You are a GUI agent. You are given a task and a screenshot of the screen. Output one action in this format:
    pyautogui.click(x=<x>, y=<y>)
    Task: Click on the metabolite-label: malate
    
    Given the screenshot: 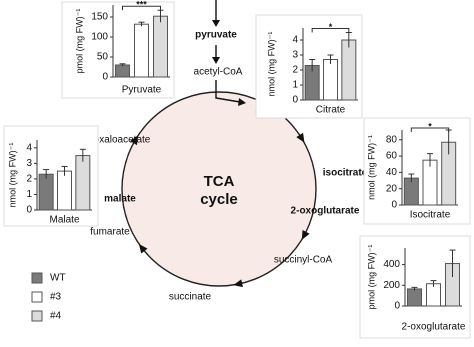 What is the action you would take?
    pyautogui.click(x=120, y=199)
    